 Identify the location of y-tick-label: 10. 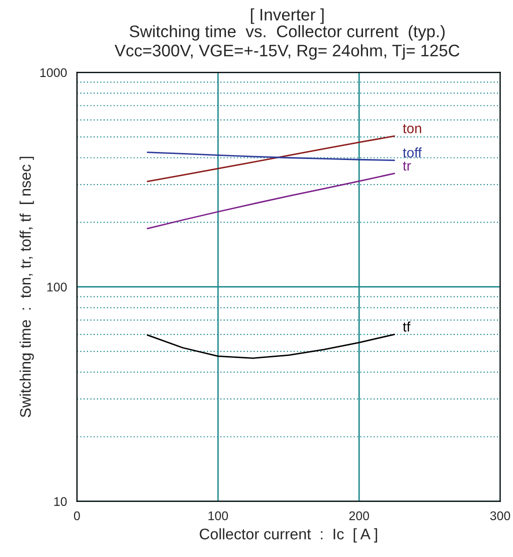
(60, 501).